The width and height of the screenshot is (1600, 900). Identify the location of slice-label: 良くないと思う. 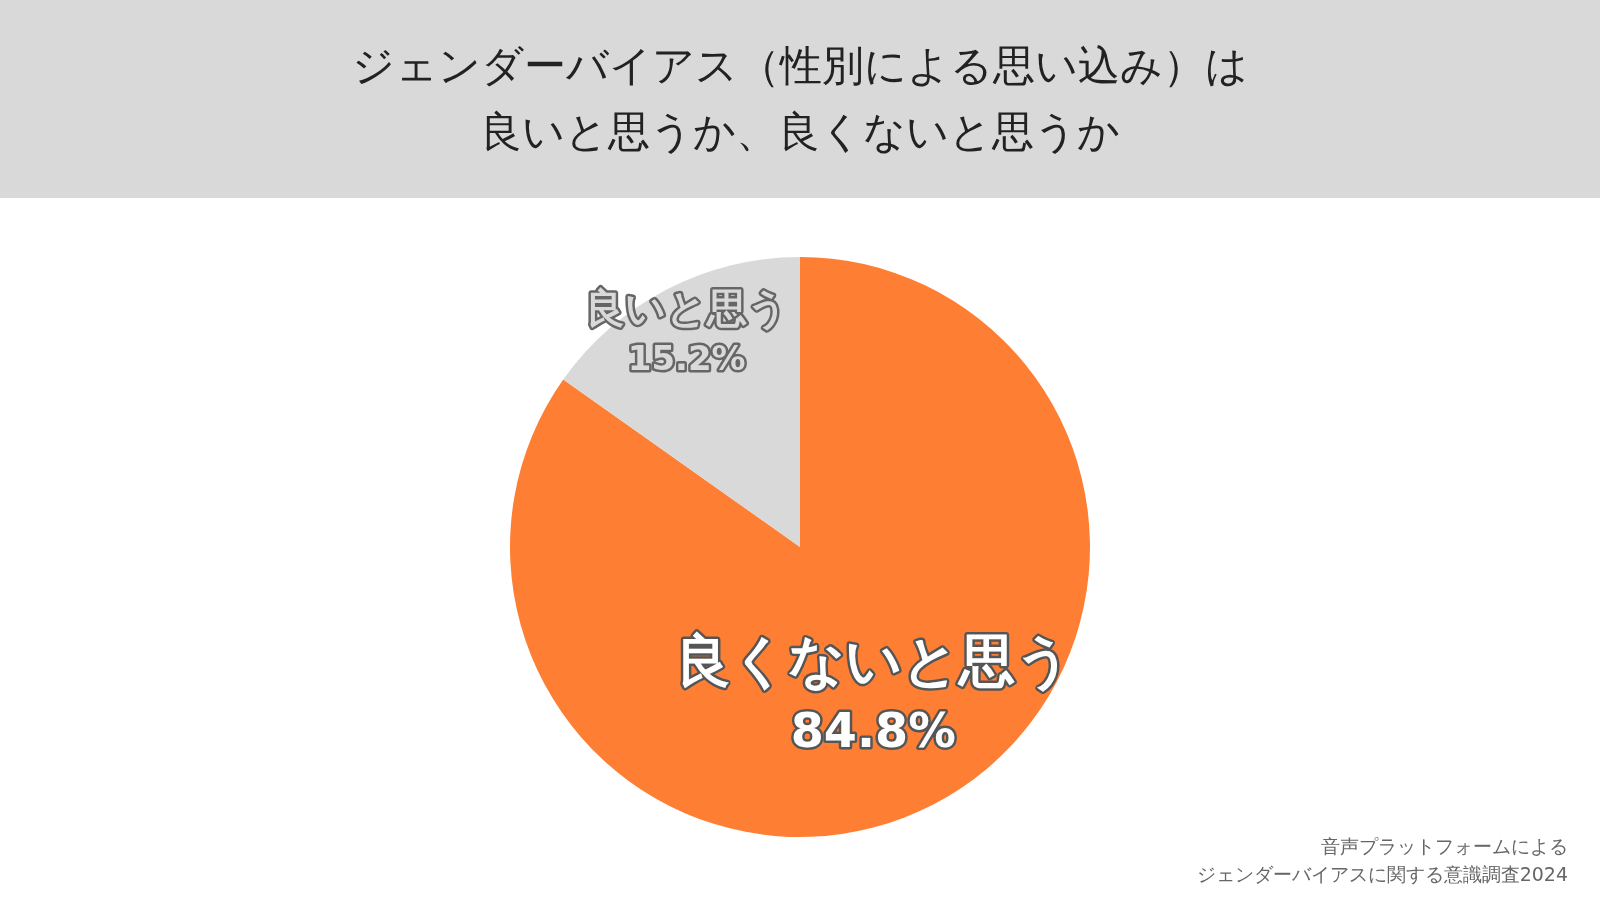
(873, 661).